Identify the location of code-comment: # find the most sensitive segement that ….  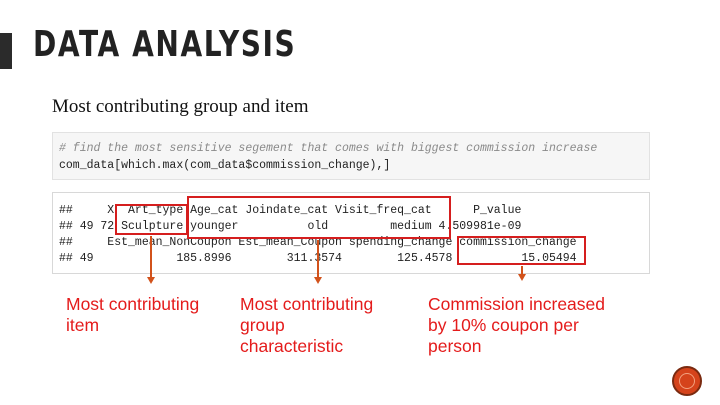
(328, 148).